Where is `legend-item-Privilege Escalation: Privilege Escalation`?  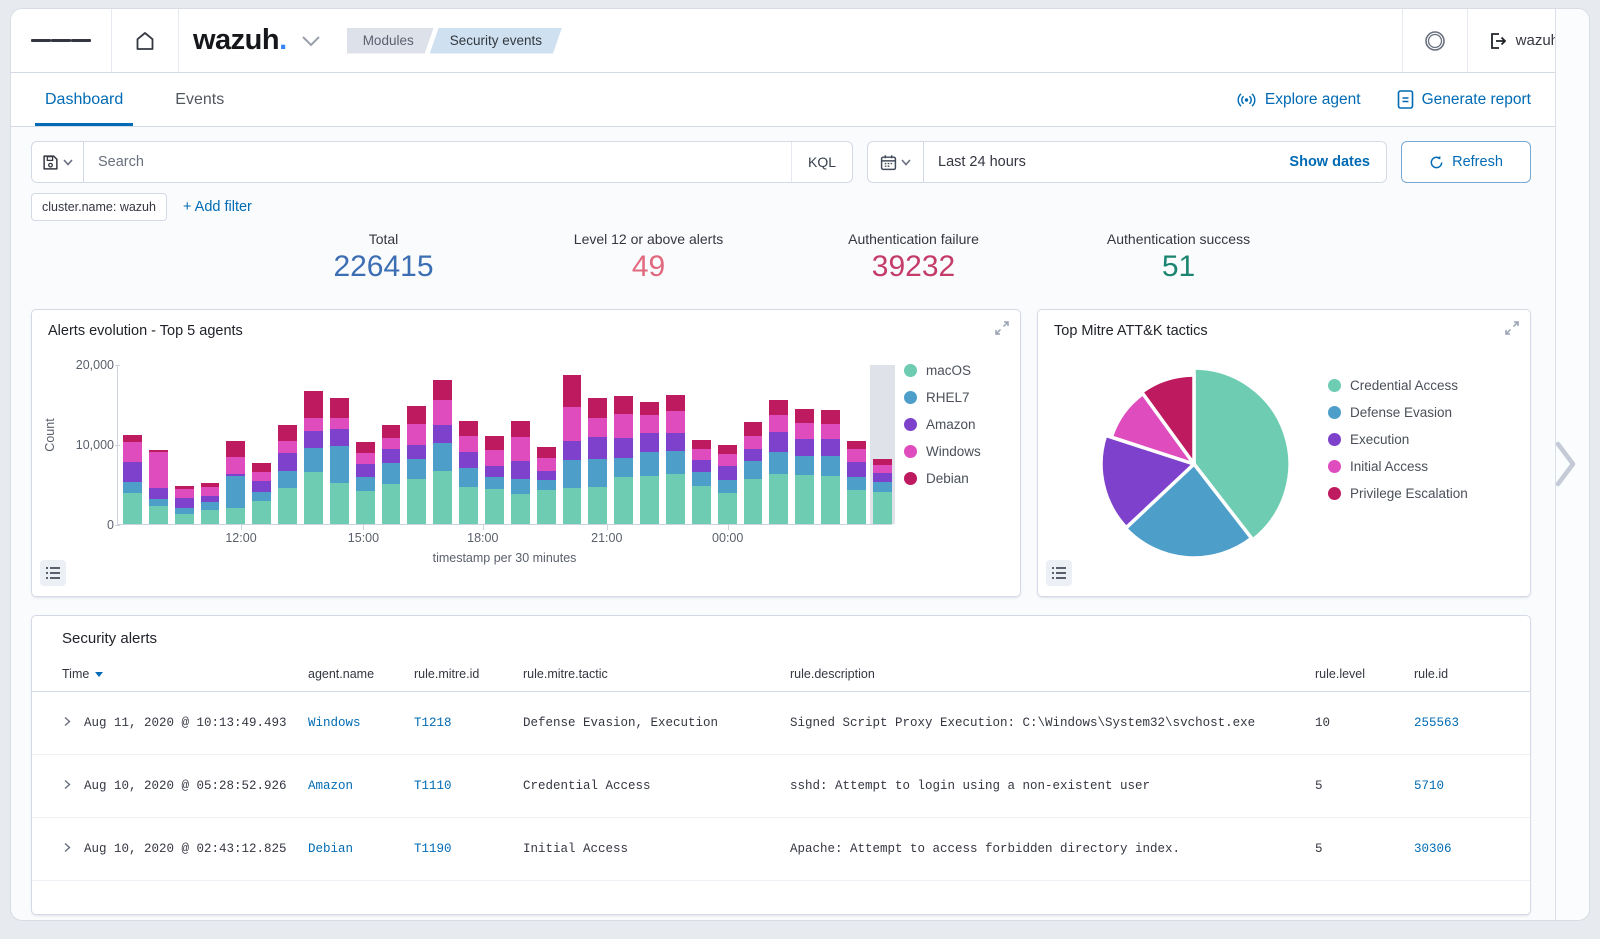 legend-item-Privilege Escalation: Privilege Escalation is located at coordinates (1398, 493).